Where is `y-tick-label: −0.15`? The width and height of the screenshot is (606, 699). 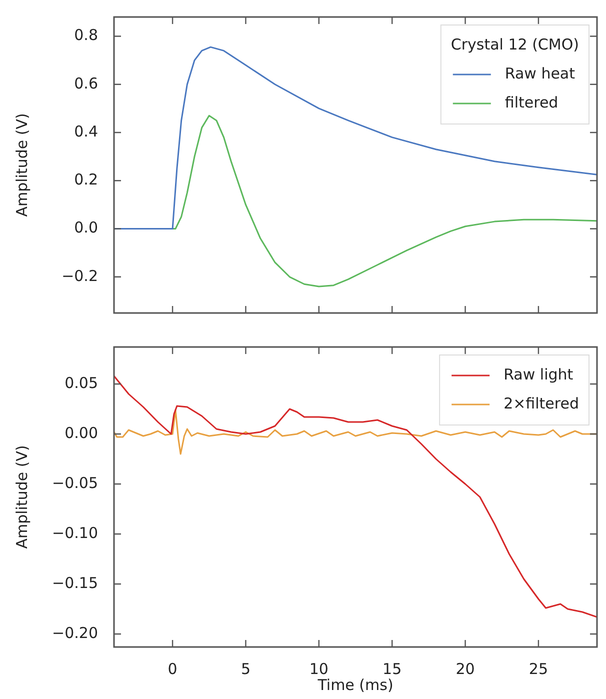 y-tick-label: −0.15 is located at coordinates (75, 583).